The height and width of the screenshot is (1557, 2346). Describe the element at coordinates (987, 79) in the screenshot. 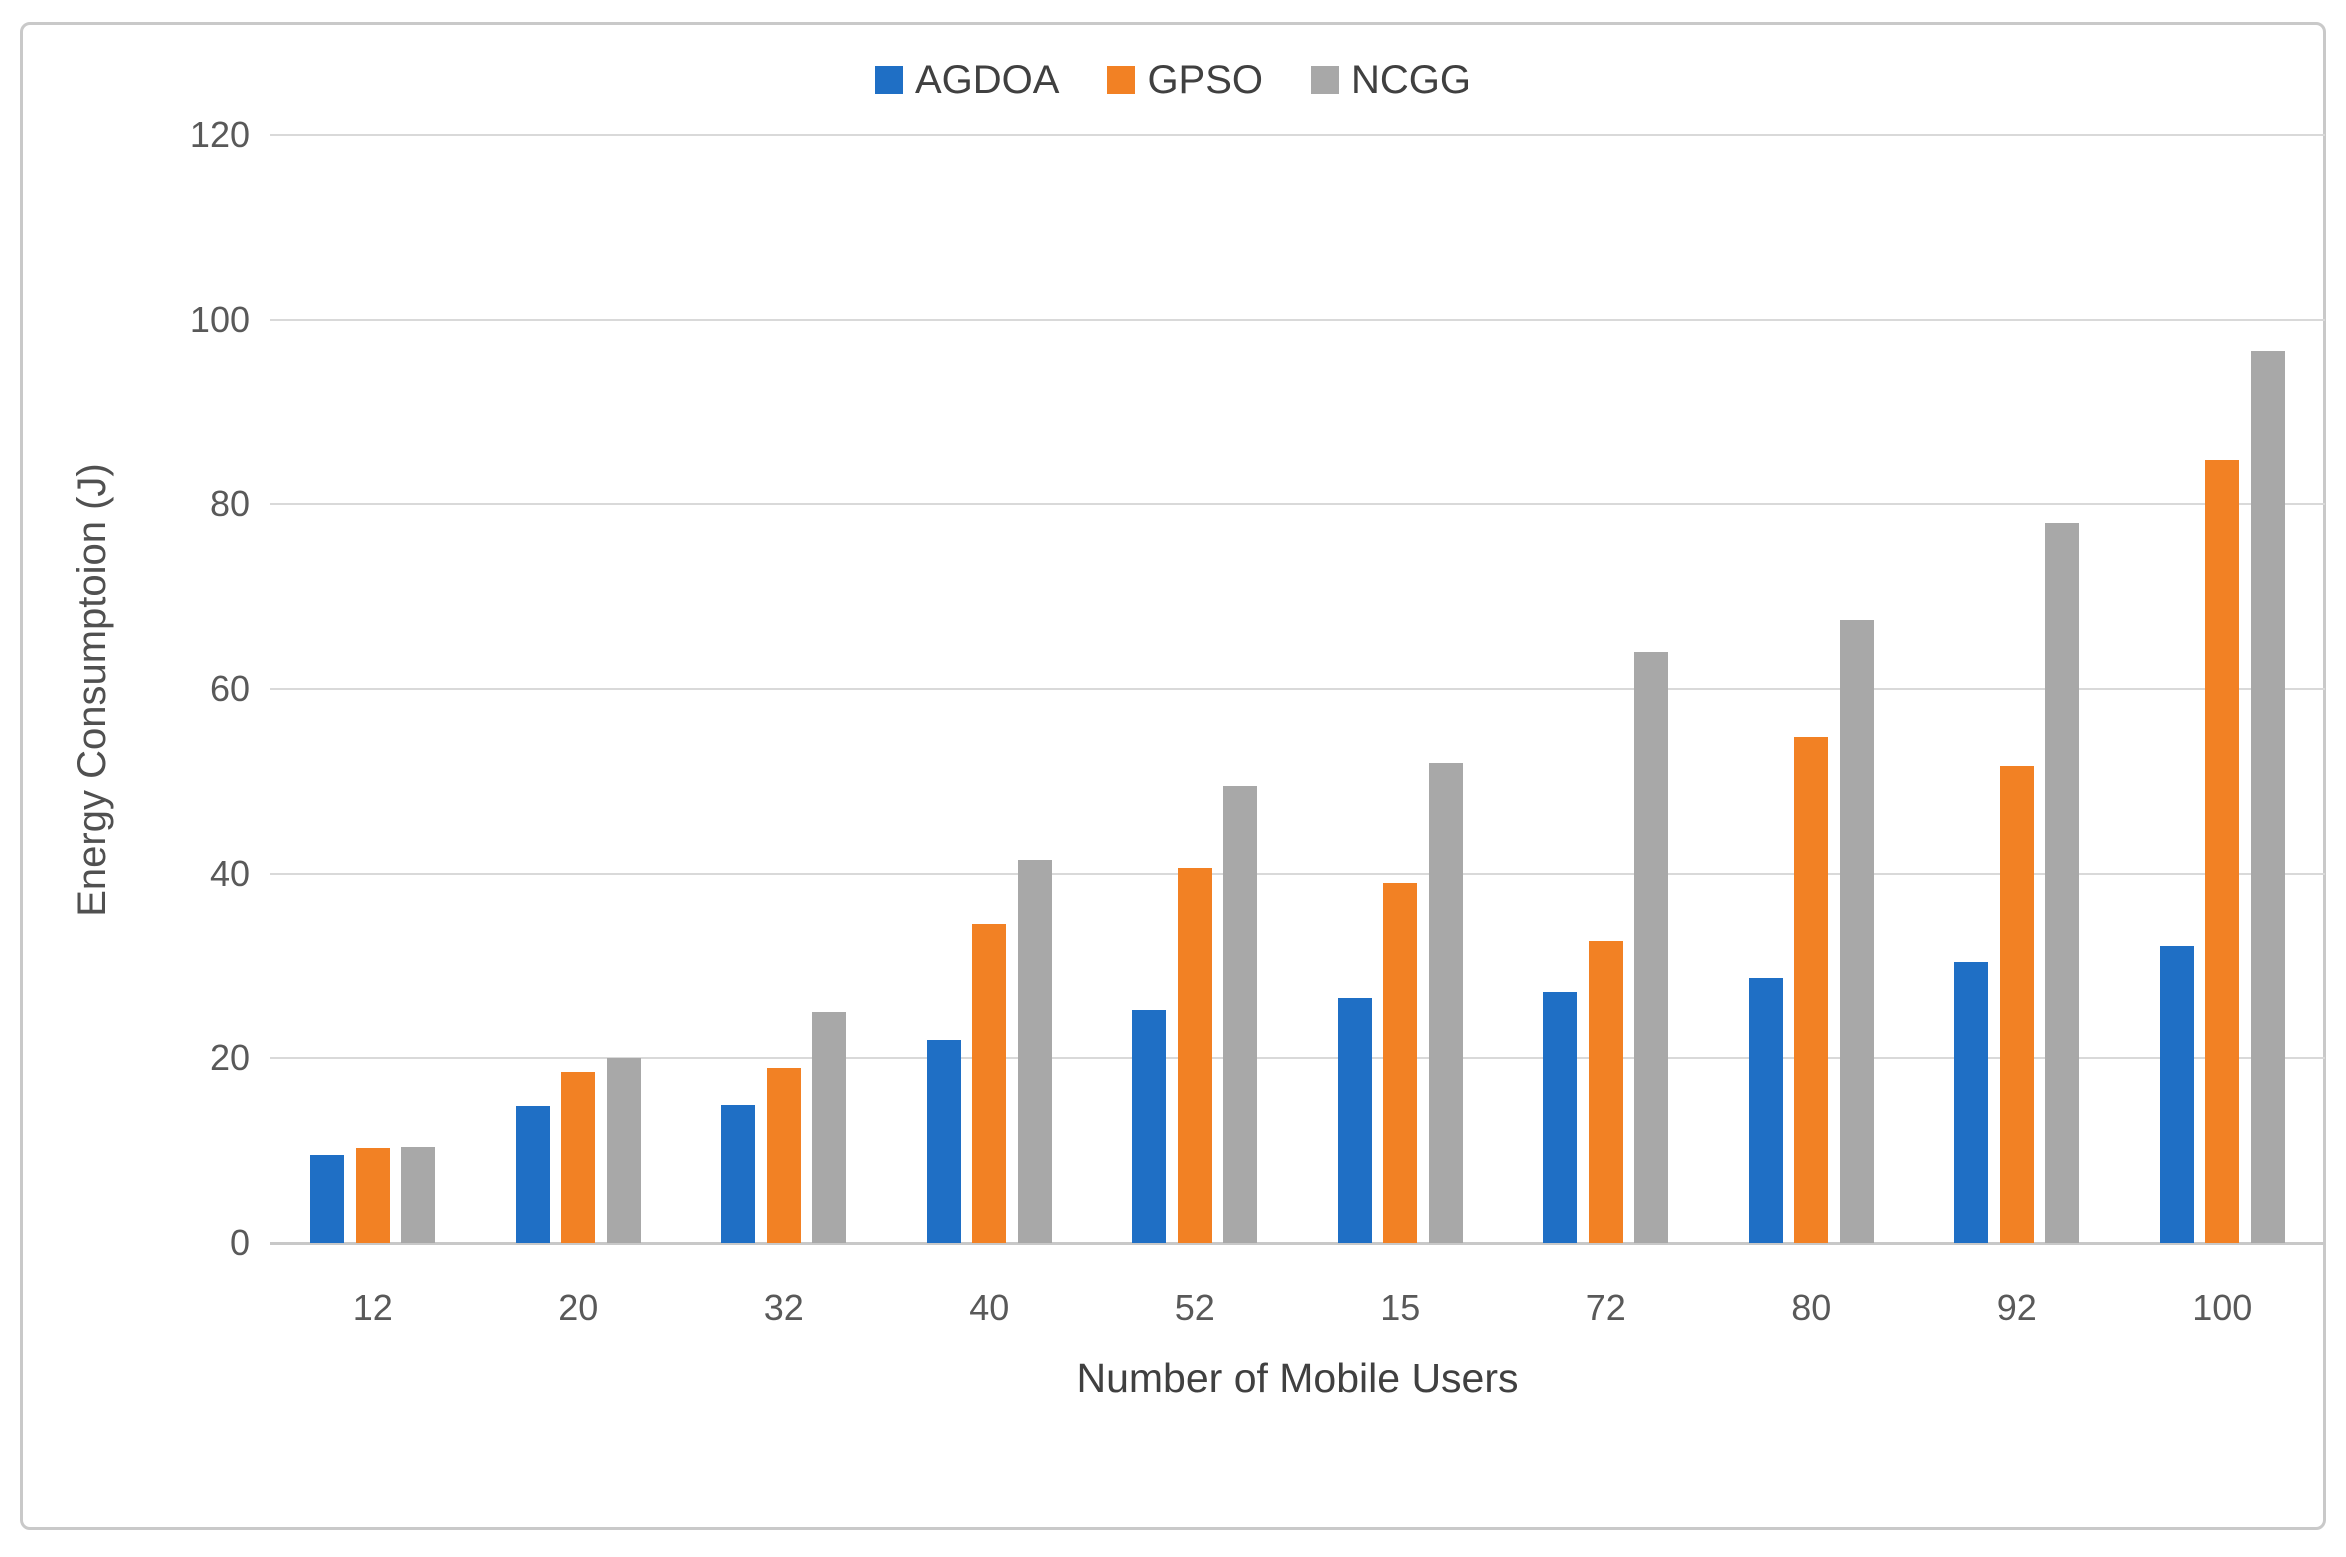

I see `legend-label: AGDOA` at that location.